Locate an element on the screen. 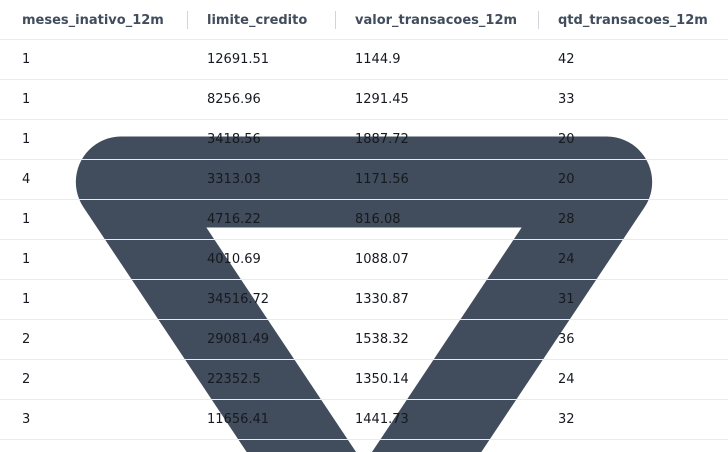  table-row: 1 12691.51 1144.9 42 is located at coordinates (364, 60).